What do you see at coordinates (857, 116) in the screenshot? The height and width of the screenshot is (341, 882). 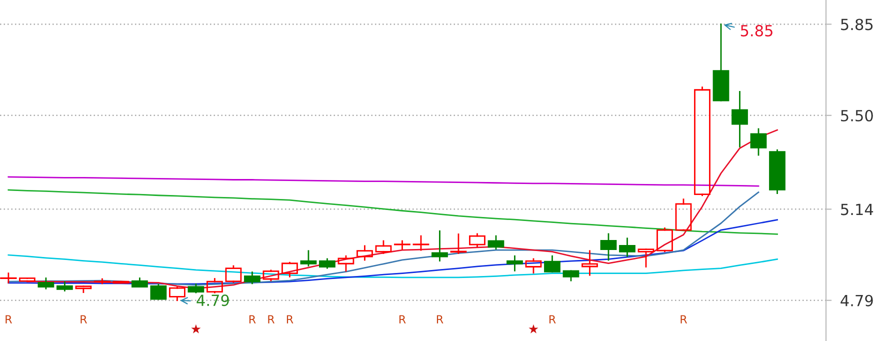 I see `y-tick-label: 5.50` at bounding box center [857, 116].